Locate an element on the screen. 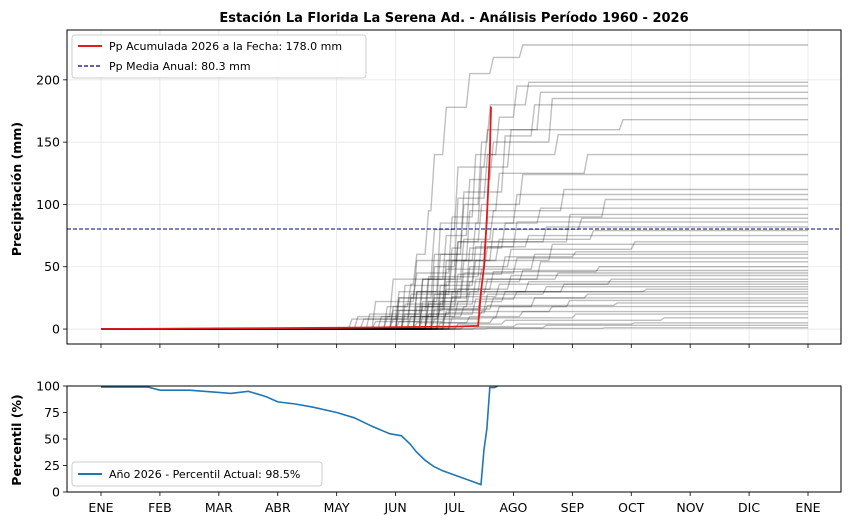  x-tick-label: ABR is located at coordinates (278, 507).